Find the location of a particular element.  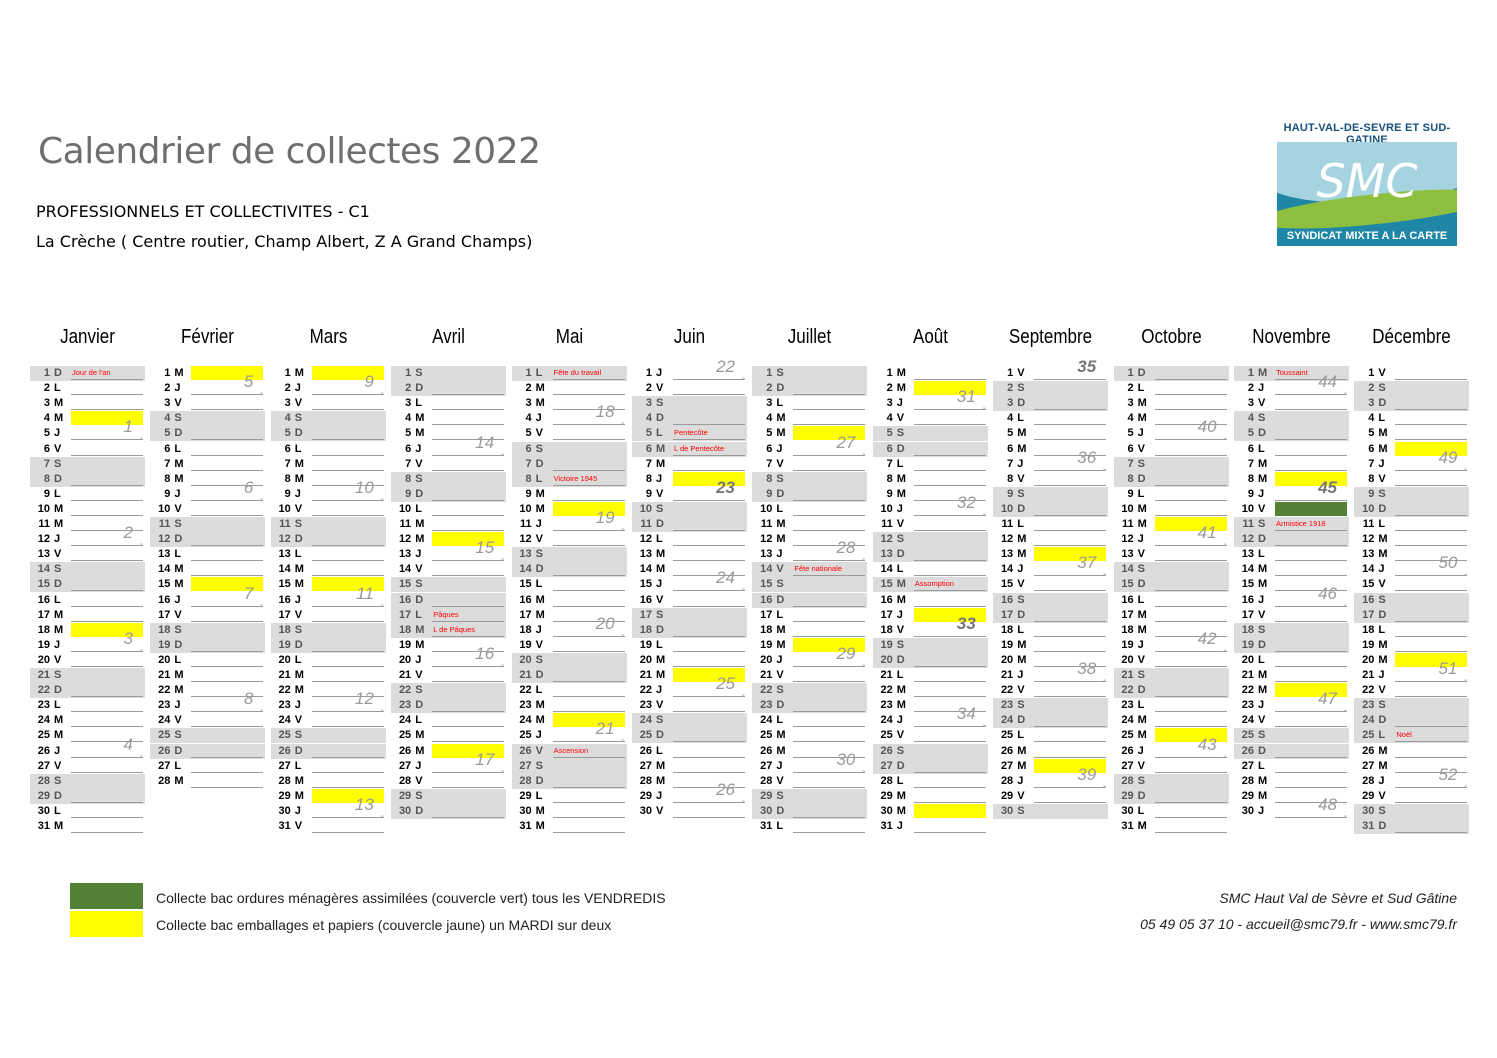

day-row: 20 S is located at coordinates (569, 660).